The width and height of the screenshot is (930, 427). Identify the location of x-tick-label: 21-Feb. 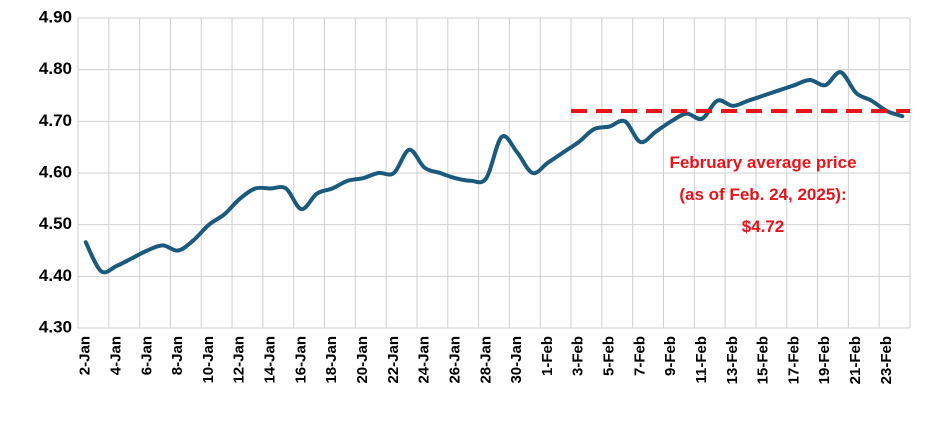
(855, 360).